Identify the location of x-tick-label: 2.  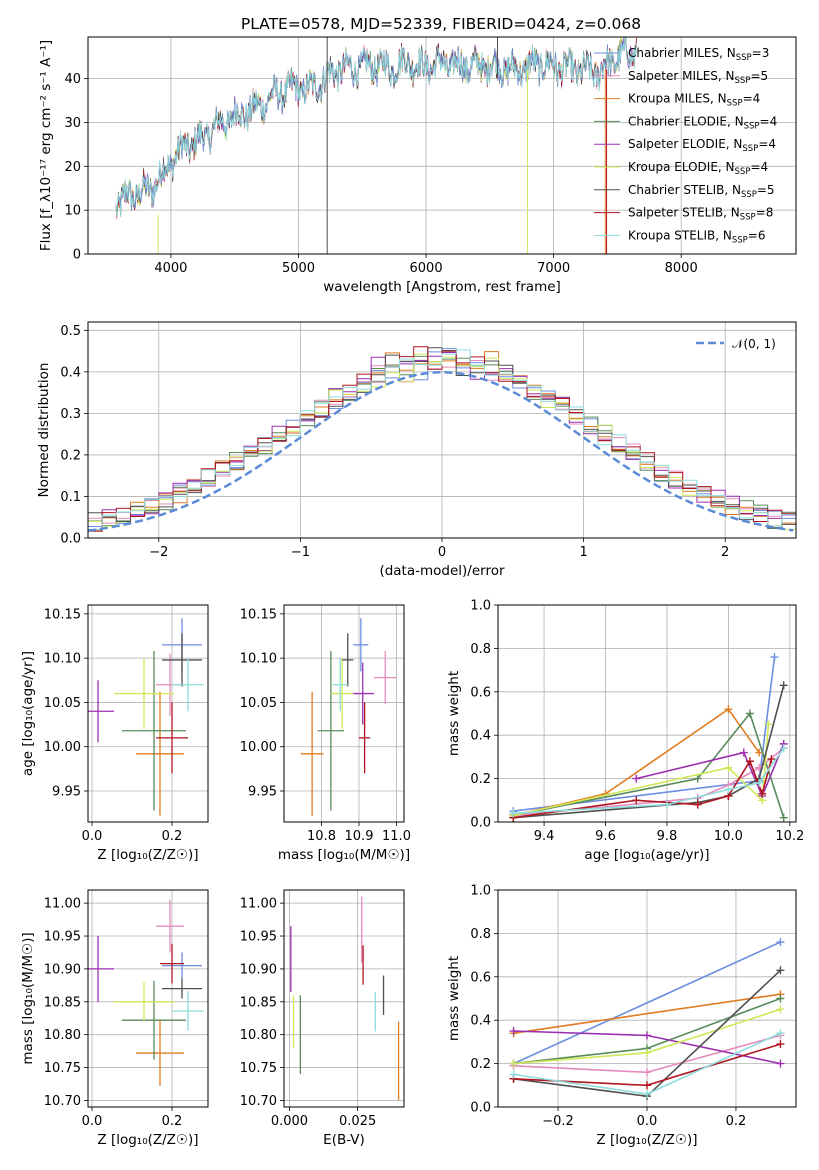
(725, 552).